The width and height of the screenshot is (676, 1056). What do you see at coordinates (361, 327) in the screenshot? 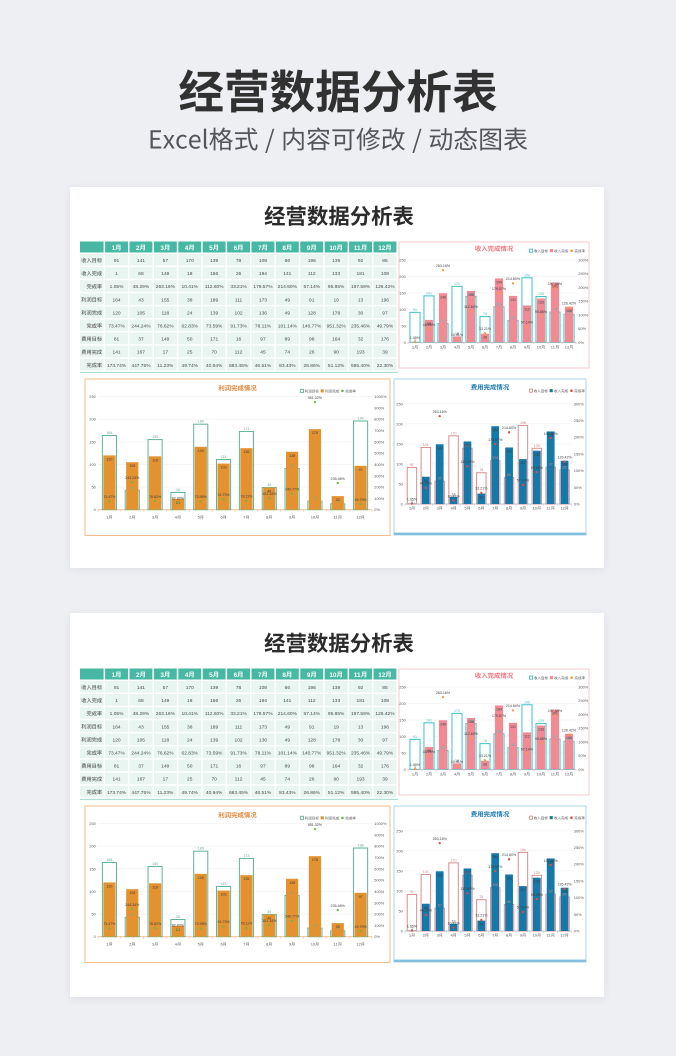
I see `svg-text: 235.46%` at bounding box center [361, 327].